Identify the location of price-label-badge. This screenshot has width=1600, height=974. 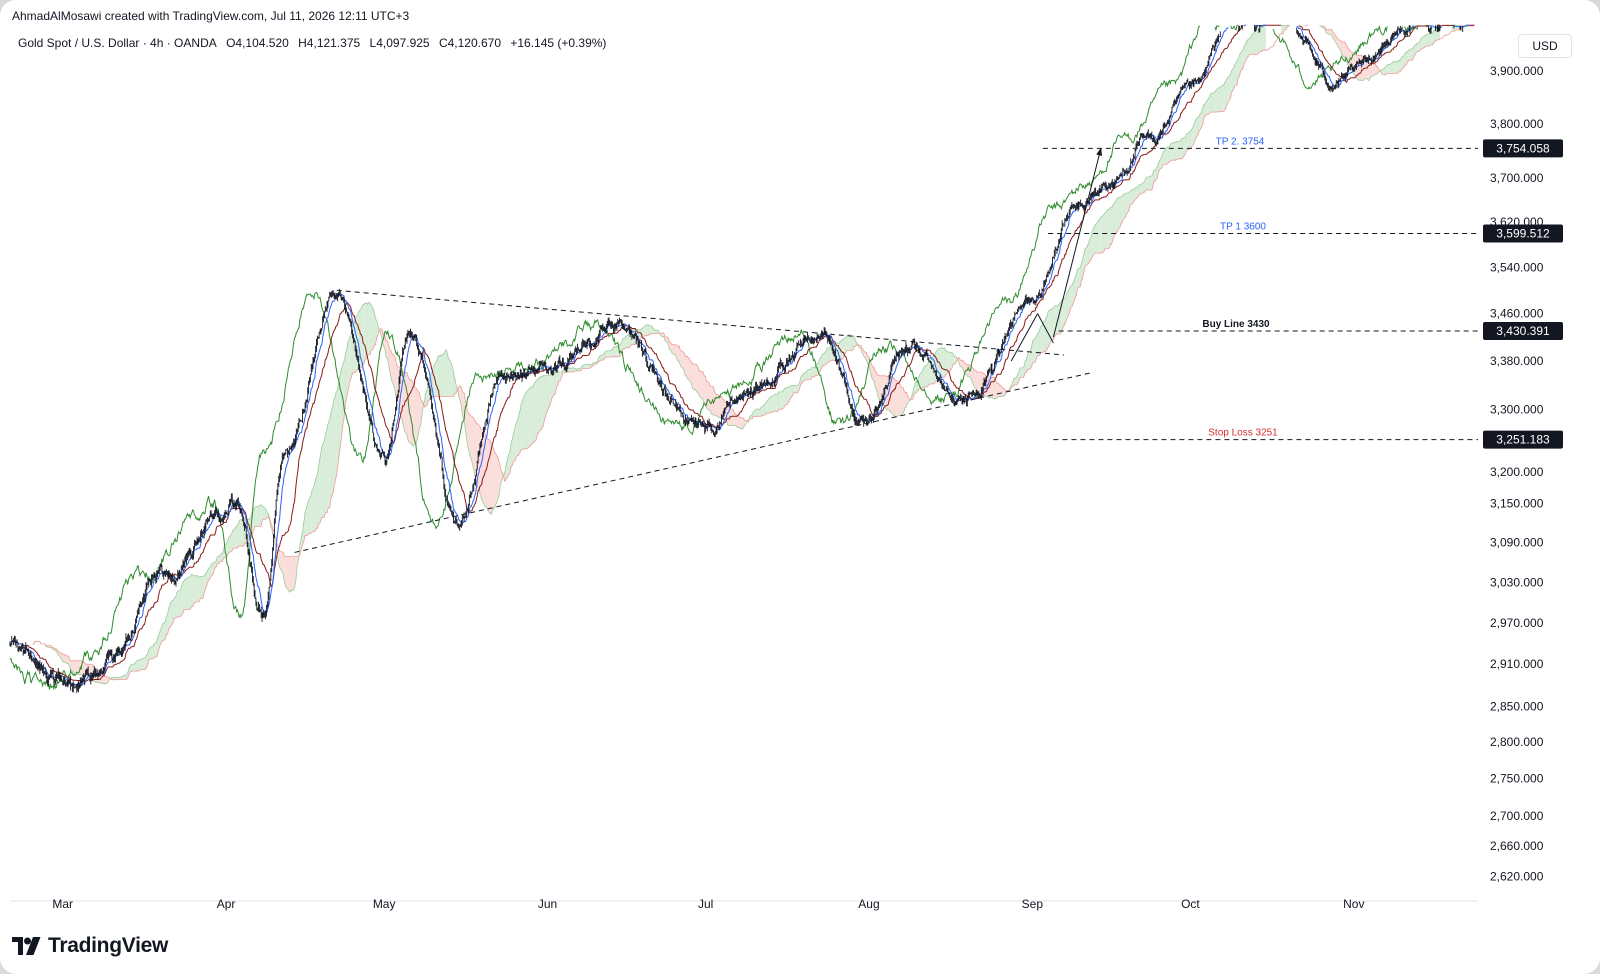
(1523, 330).